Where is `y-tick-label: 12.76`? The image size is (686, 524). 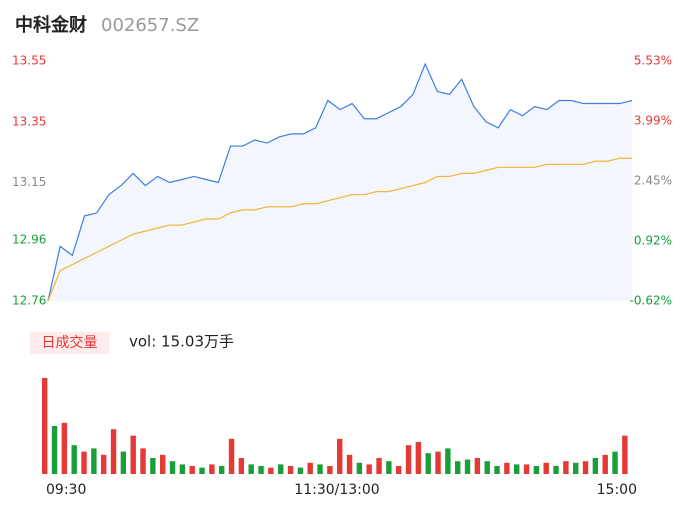 y-tick-label: 12.76 is located at coordinates (29, 301).